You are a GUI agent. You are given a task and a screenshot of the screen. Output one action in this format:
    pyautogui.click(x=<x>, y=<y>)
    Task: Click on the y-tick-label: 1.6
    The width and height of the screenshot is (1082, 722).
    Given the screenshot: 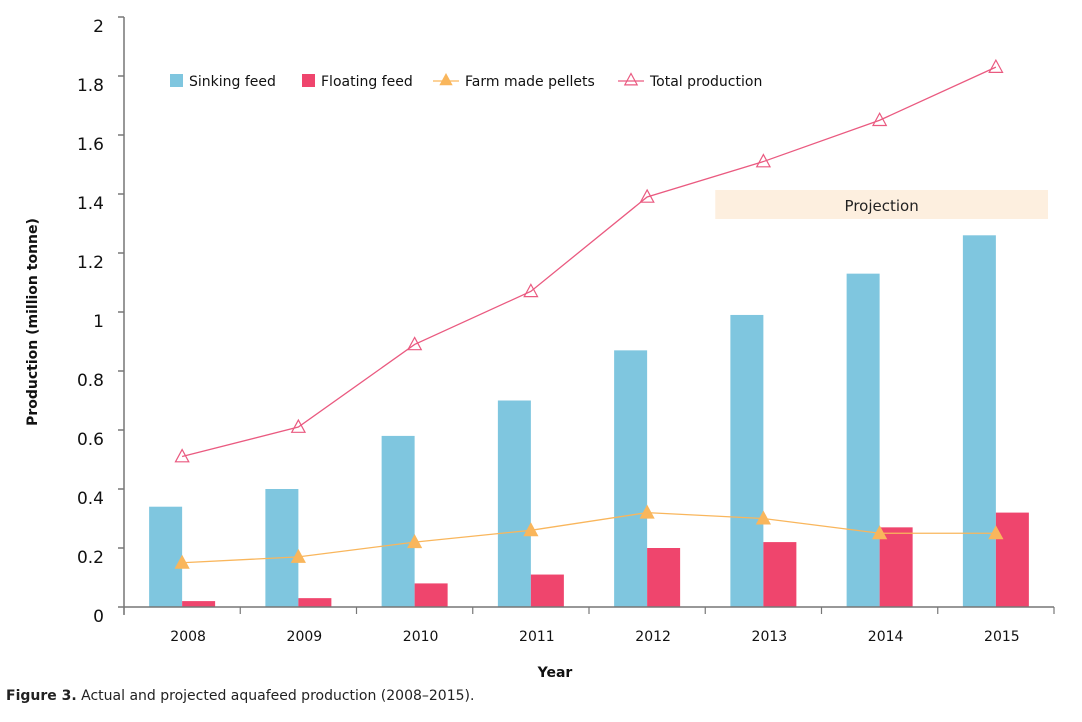 What is the action you would take?
    pyautogui.click(x=90, y=145)
    